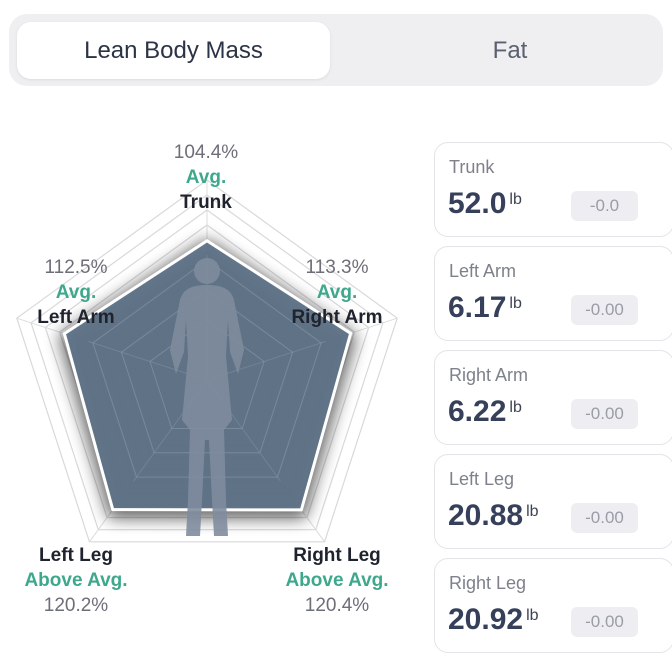 The image size is (672, 672). I want to click on trunk-status: Avg., so click(206, 177).